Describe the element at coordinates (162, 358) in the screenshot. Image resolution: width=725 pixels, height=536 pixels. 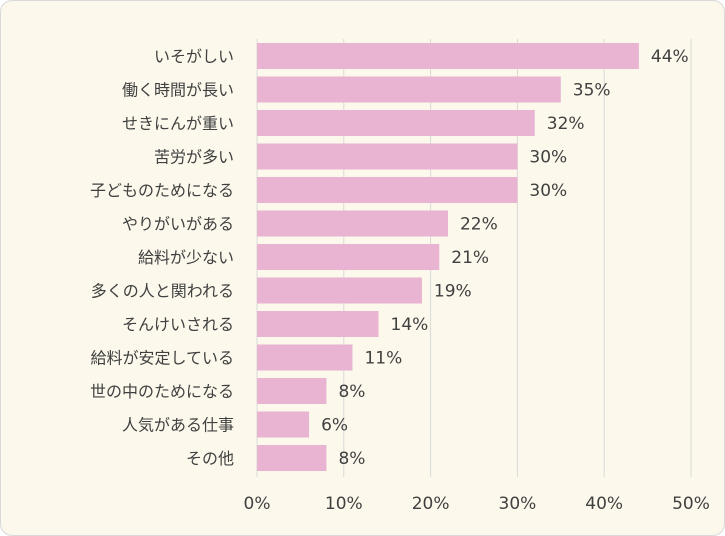
I see `category-label: 給料が安定している` at that location.